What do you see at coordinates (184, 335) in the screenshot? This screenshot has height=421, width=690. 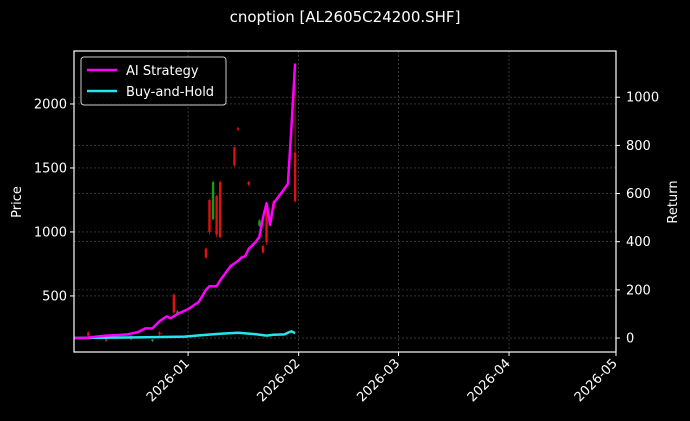 I see `buy-and-hold-line` at bounding box center [184, 335].